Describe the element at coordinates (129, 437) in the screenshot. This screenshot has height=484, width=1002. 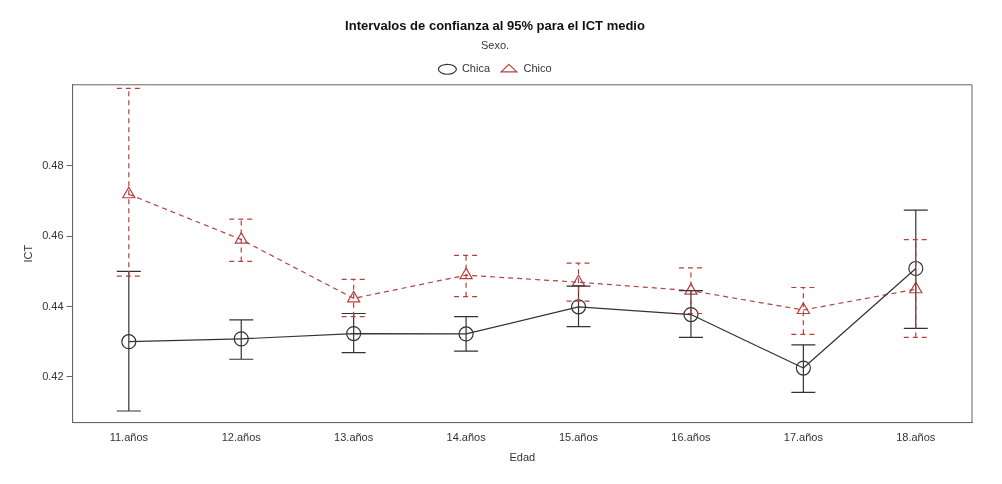
I see `x-tick-label: 11.años` at that location.